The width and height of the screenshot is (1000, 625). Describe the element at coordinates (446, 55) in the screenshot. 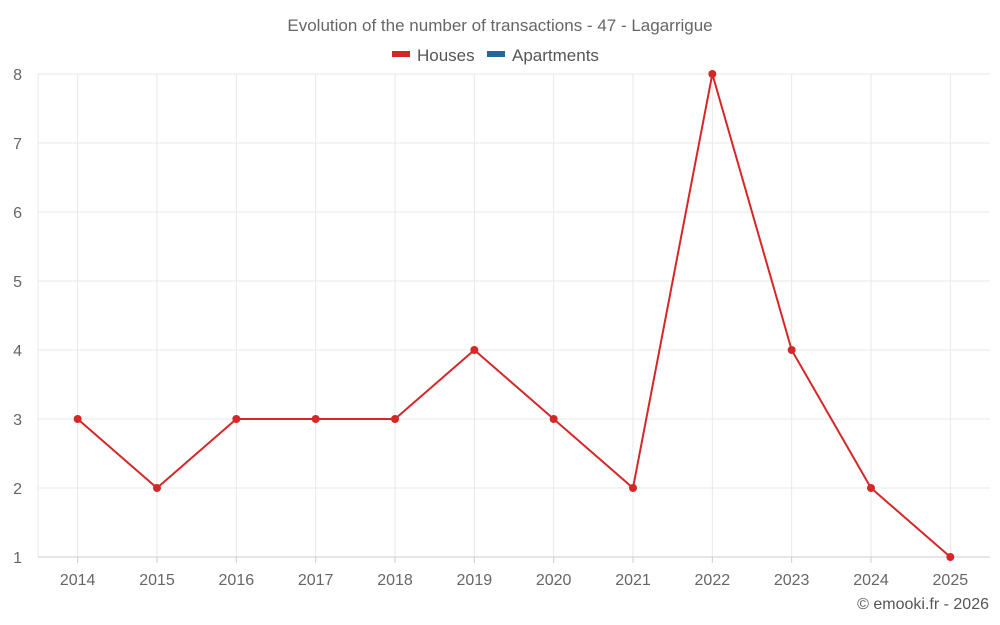

I see `legend-label-houses: Houses` at that location.